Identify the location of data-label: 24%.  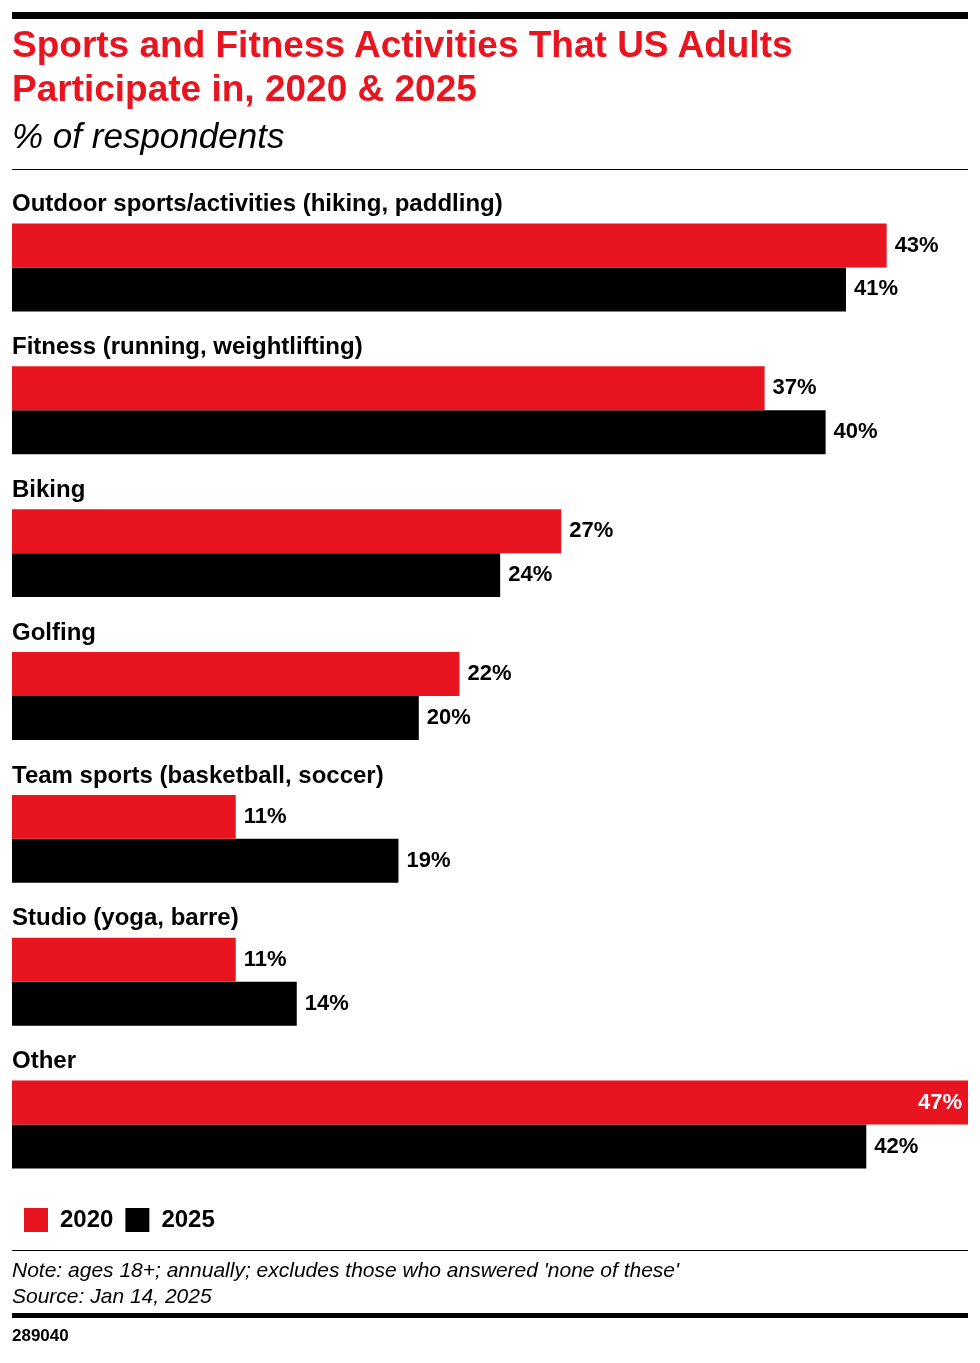
(530, 574).